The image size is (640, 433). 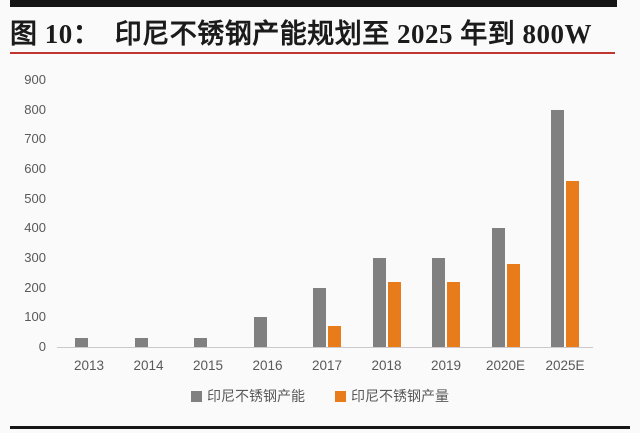 I want to click on legend-item-capacity: 印尼不锈钢产能, so click(x=248, y=396).